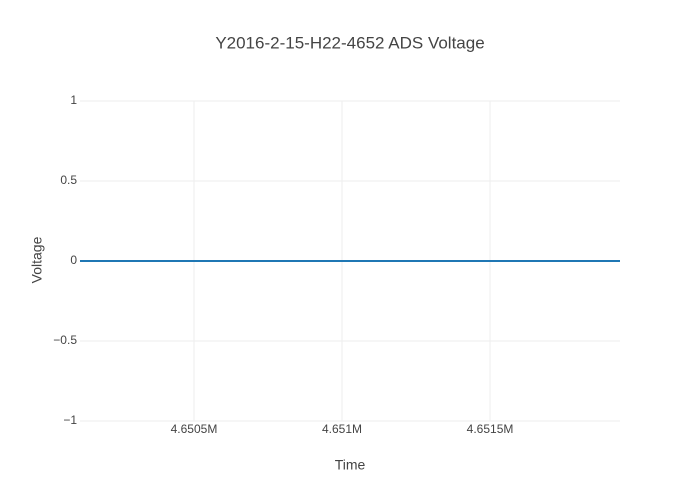 This screenshot has width=700, height=500. What do you see at coordinates (68, 180) in the screenshot?
I see `y-tick-label: 0.5` at bounding box center [68, 180].